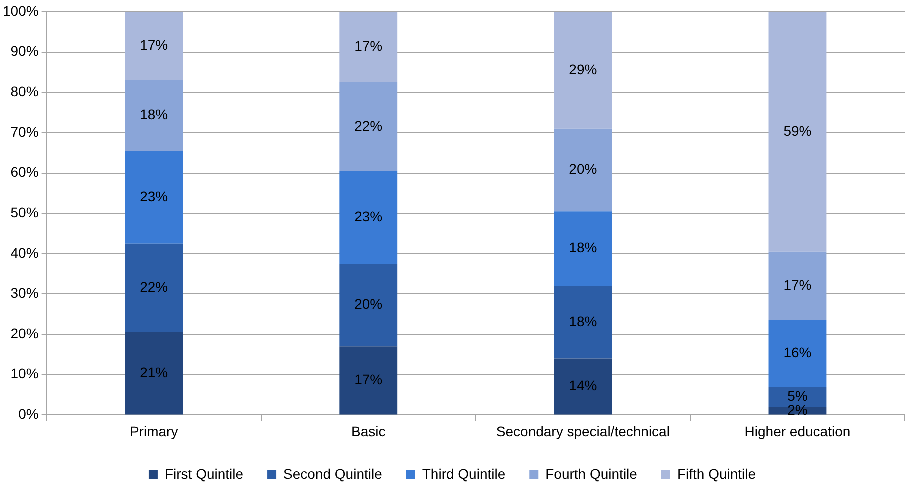  I want to click on y-tick-label: 70%, so click(24, 132).